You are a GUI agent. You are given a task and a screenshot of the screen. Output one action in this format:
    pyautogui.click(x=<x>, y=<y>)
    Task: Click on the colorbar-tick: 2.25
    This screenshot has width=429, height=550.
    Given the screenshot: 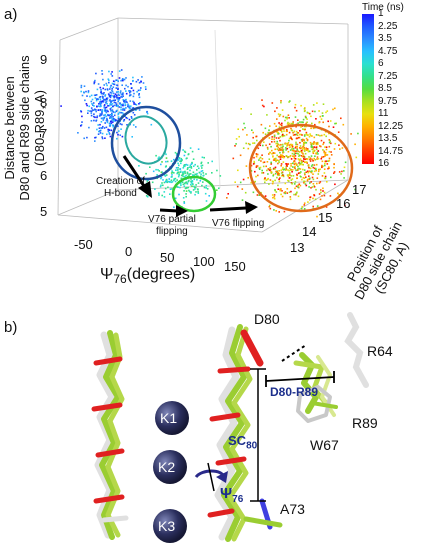 What is the action you would take?
    pyautogui.click(x=388, y=26)
    